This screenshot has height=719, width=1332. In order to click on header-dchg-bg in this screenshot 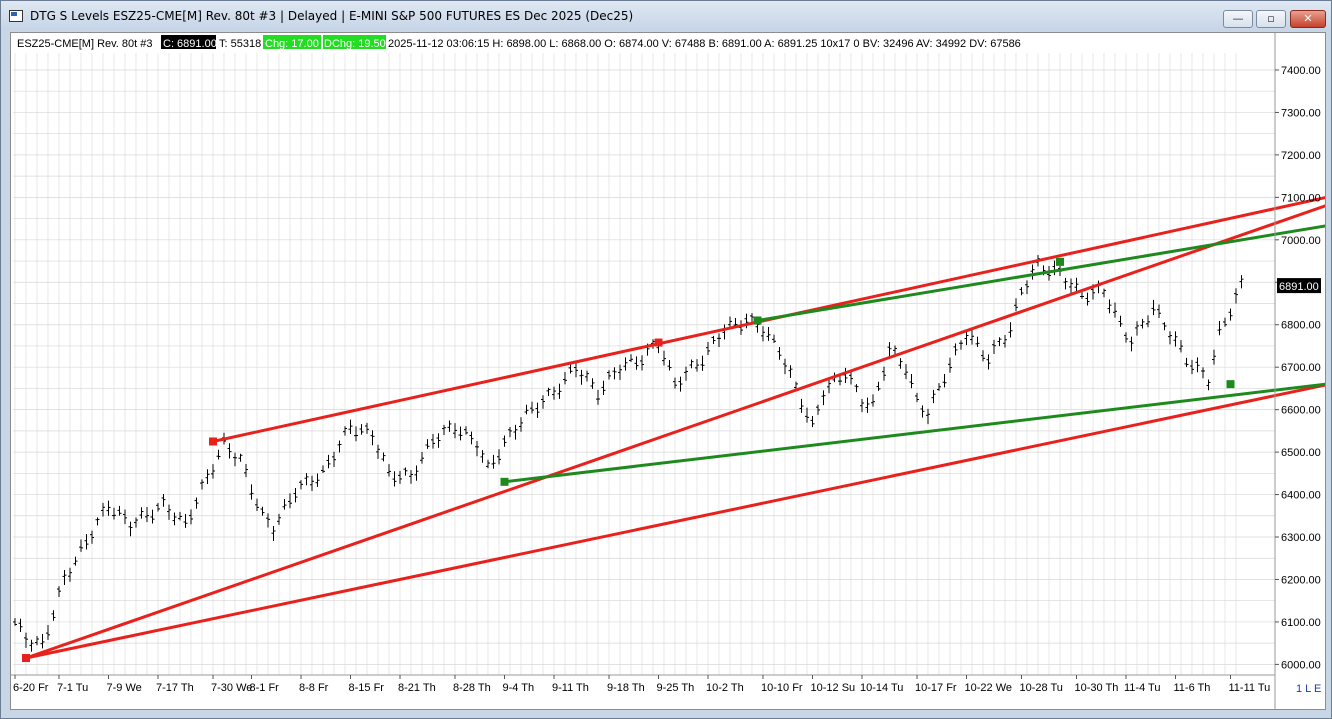, I will do `click(354, 42)`.